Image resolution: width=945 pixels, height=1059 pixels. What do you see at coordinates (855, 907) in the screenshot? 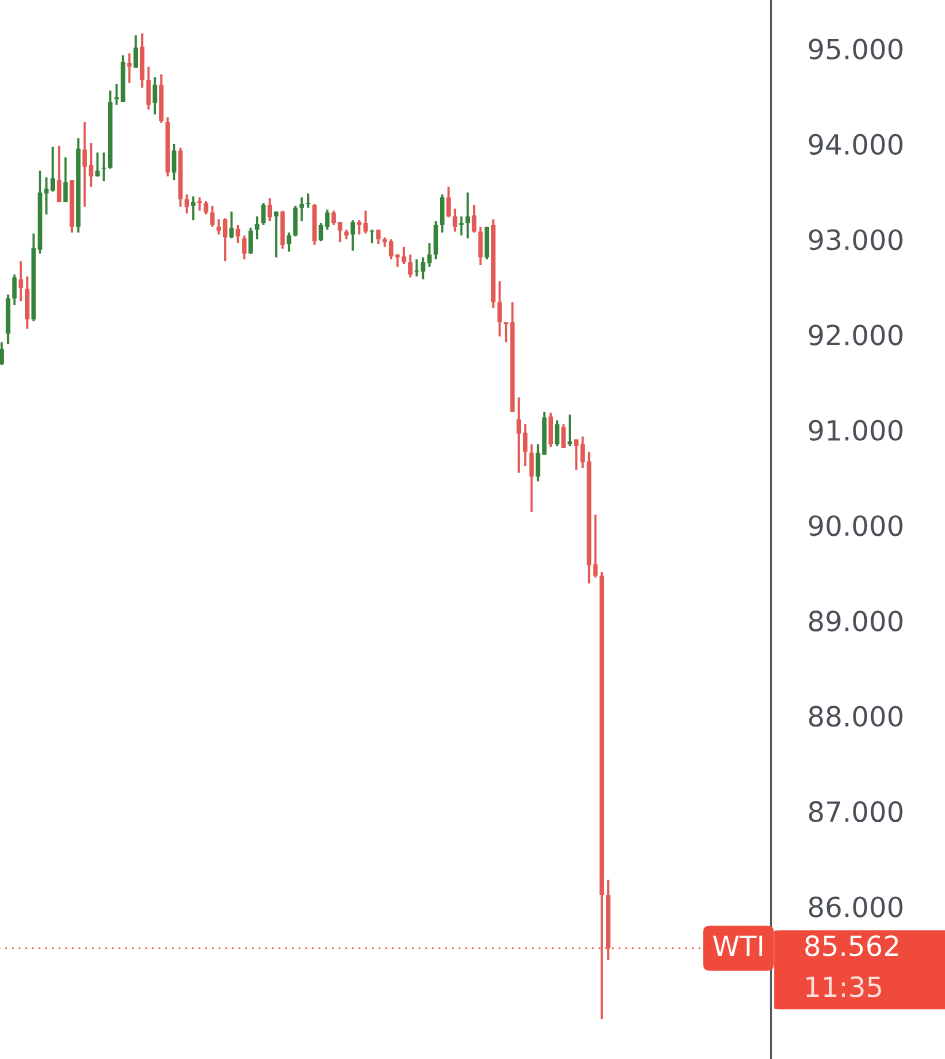
I see `y-tick-label: 86.000` at bounding box center [855, 907].